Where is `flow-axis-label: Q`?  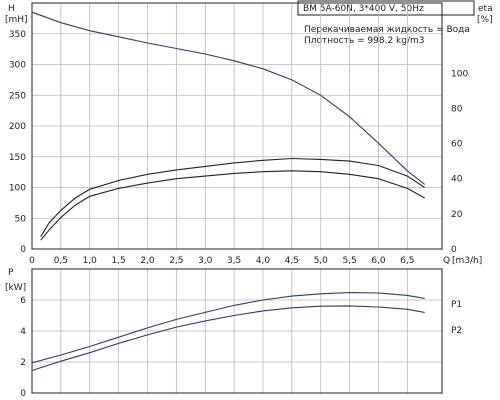
flow-axis-label: Q is located at coordinates (446, 261).